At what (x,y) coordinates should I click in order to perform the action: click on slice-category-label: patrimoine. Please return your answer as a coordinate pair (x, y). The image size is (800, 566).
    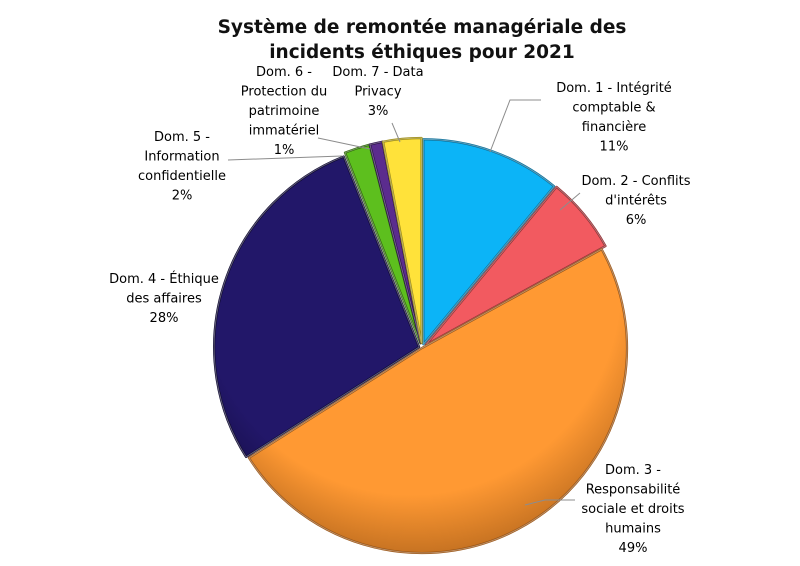
    Looking at the image, I should click on (284, 111).